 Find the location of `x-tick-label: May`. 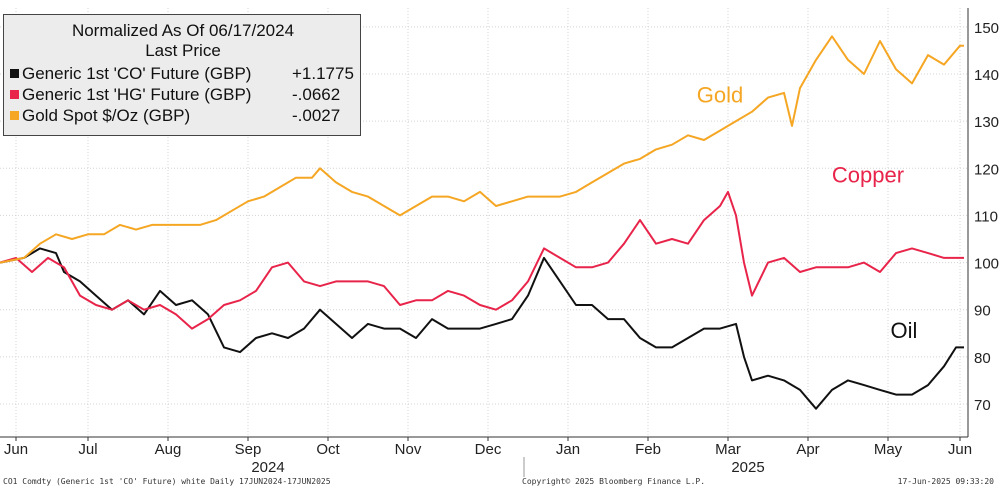

x-tick-label: May is located at coordinates (888, 449).